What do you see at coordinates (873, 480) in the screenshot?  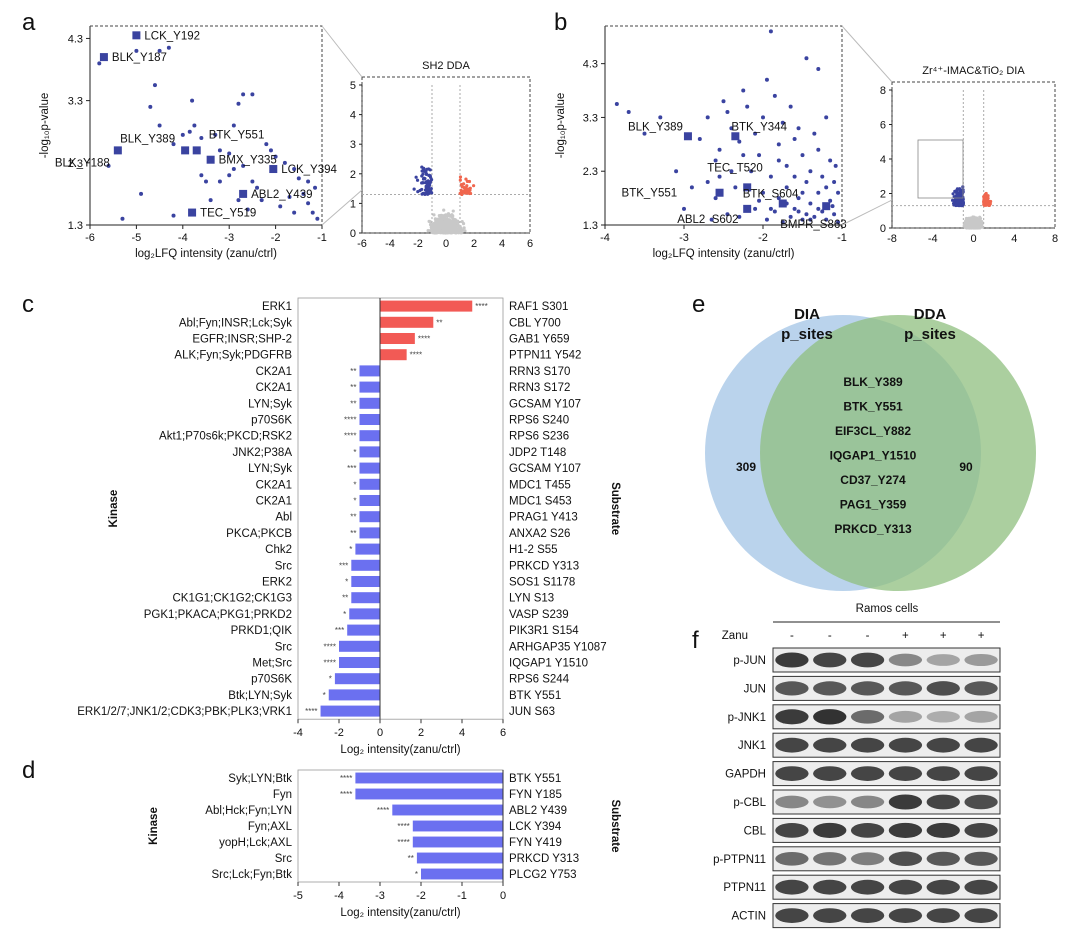 I see `shared-site: CD37_Y274` at bounding box center [873, 480].